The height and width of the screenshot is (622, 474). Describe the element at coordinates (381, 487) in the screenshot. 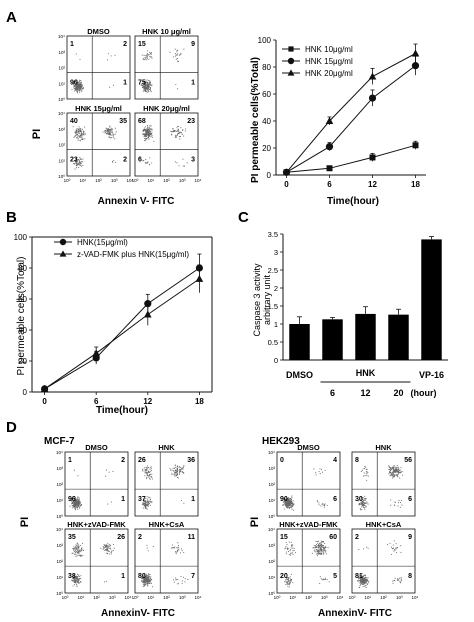

I see `panel-d-hek293-1-dot-cloud` at that location.